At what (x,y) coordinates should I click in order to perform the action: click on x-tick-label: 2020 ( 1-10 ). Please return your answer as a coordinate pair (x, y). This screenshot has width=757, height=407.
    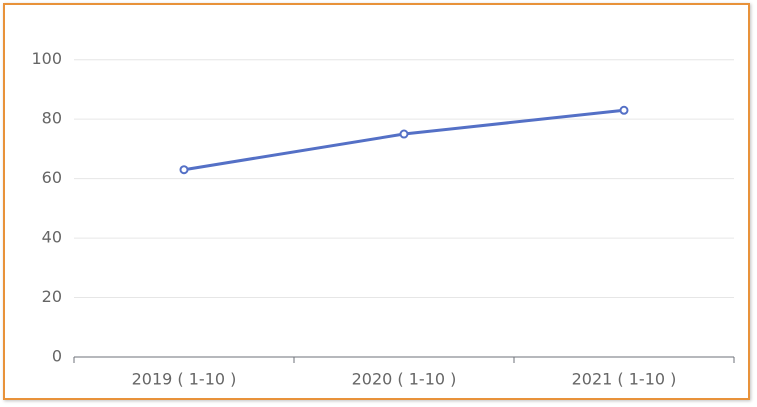
    Looking at the image, I should click on (404, 379).